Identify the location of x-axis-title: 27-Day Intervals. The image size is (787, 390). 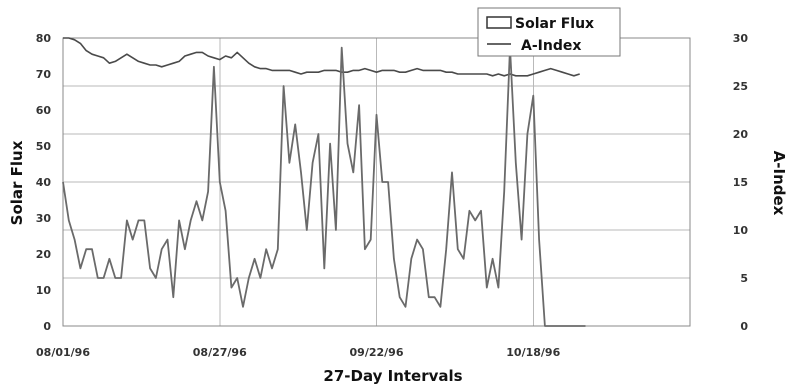
(392, 376).